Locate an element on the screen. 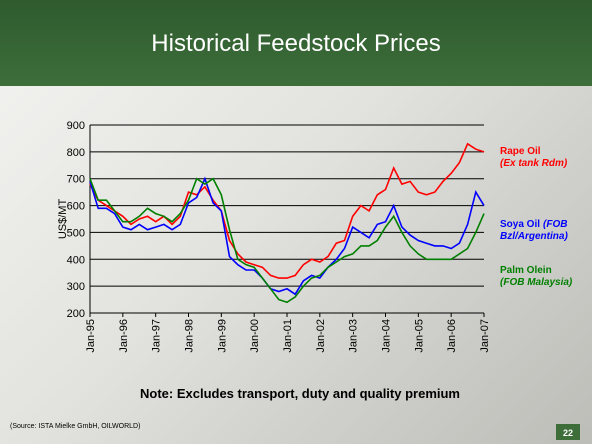  y-tick-label: 900 is located at coordinates (76, 126).